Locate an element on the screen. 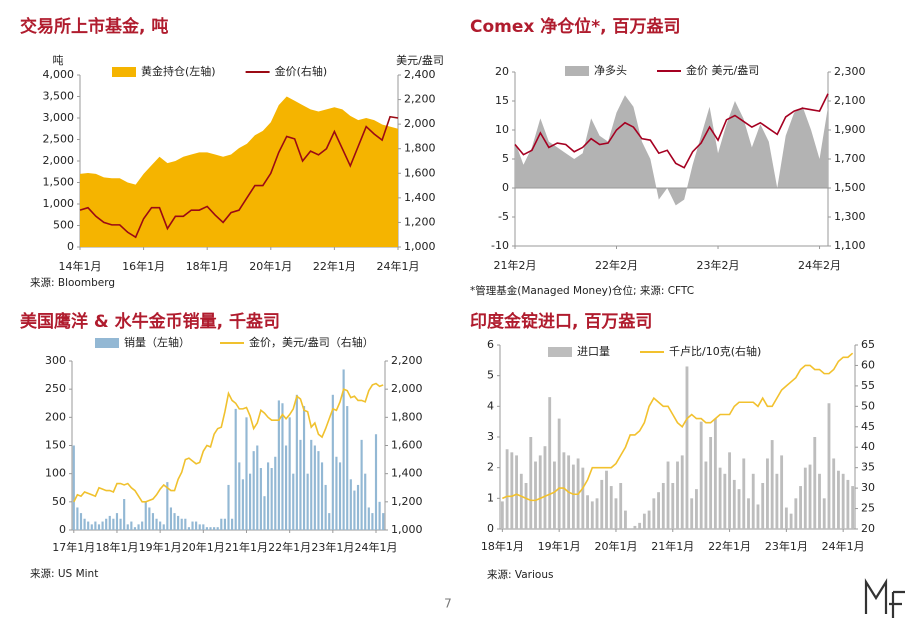 This screenshot has width=917, height=626. y-tick-label: 300 is located at coordinates (55, 360).